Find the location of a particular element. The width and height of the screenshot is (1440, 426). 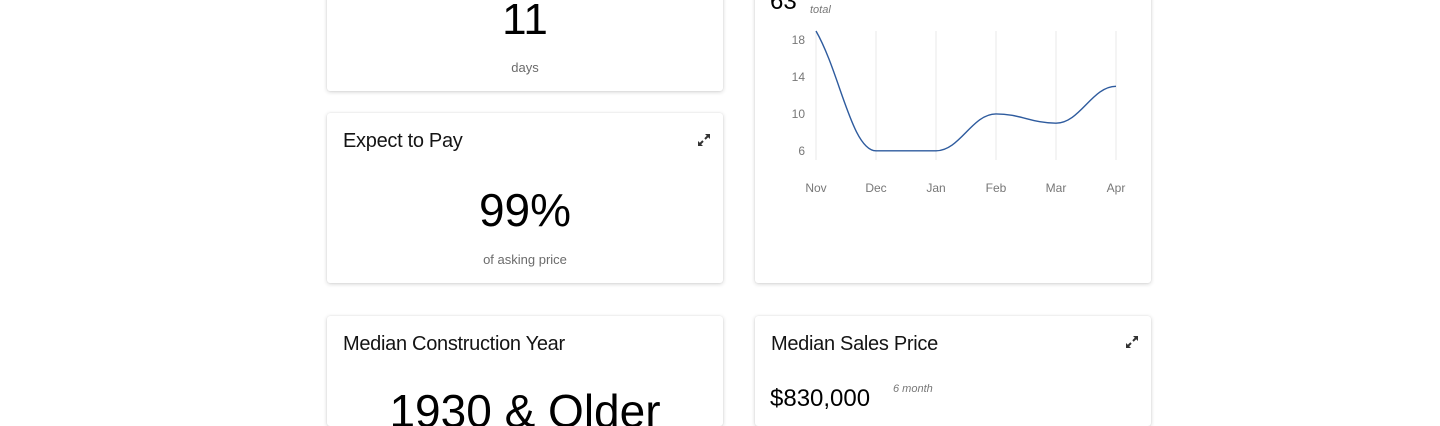

x-tick-label: Feb is located at coordinates (996, 188).